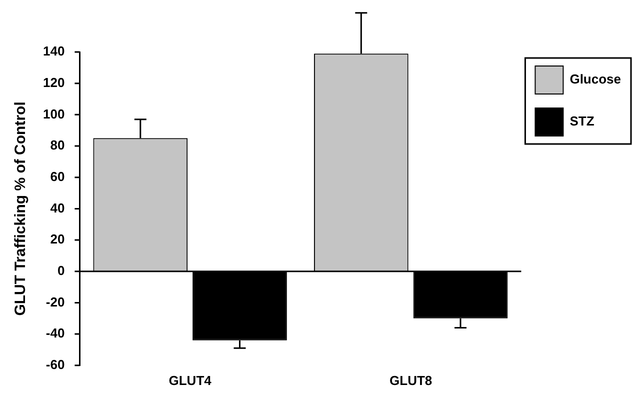 The image size is (637, 405). I want to click on y-tick-label: 0, so click(61, 270).